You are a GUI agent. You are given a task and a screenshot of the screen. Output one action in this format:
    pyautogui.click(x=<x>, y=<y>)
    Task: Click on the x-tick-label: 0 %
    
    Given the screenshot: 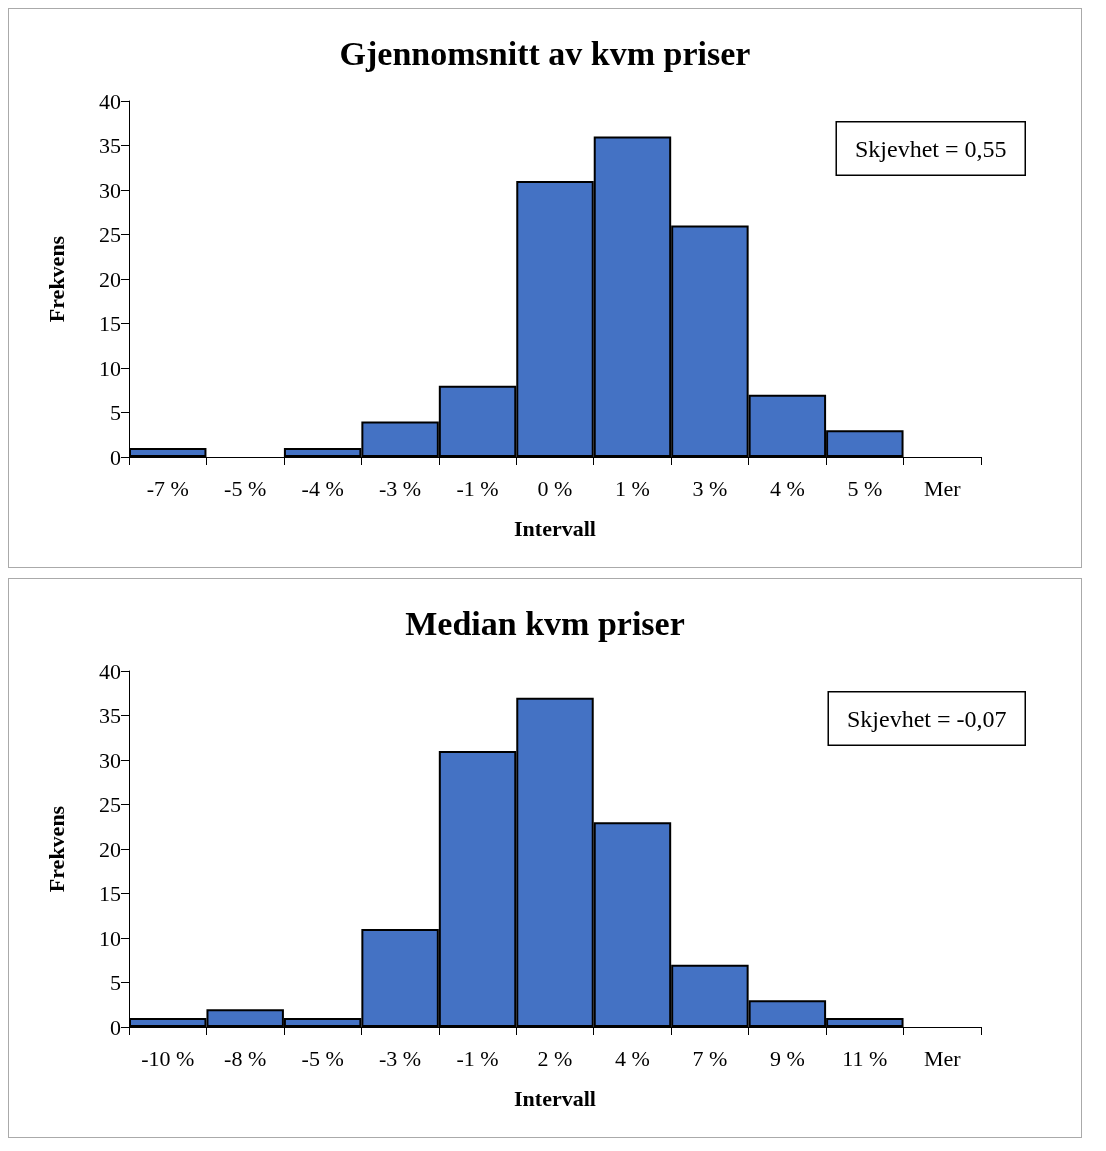 What is the action you would take?
    pyautogui.click(x=555, y=488)
    